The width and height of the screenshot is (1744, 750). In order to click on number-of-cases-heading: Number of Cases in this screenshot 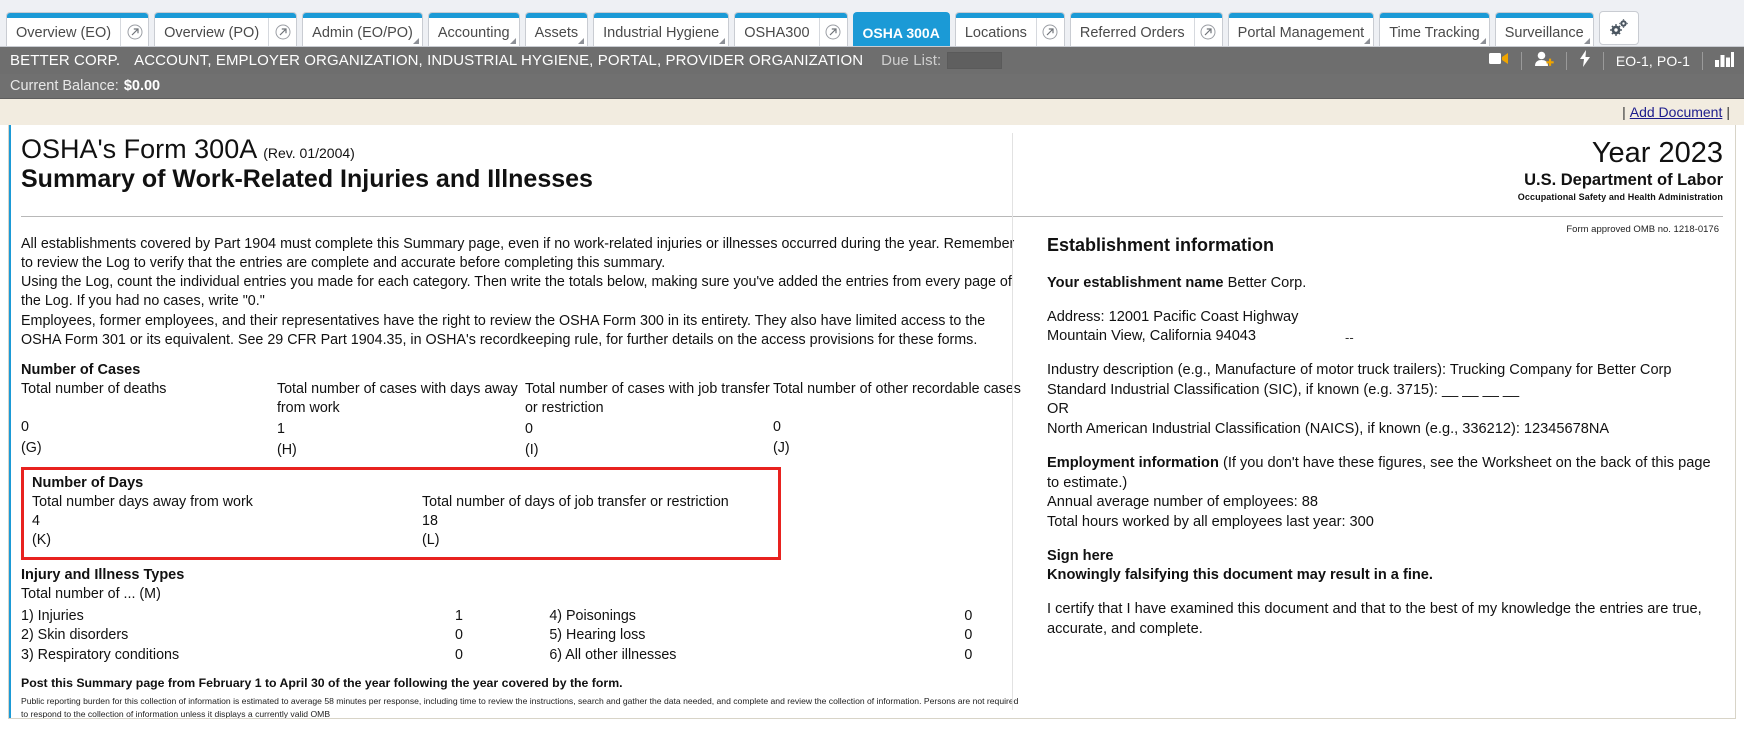, I will do `click(81, 369)`.